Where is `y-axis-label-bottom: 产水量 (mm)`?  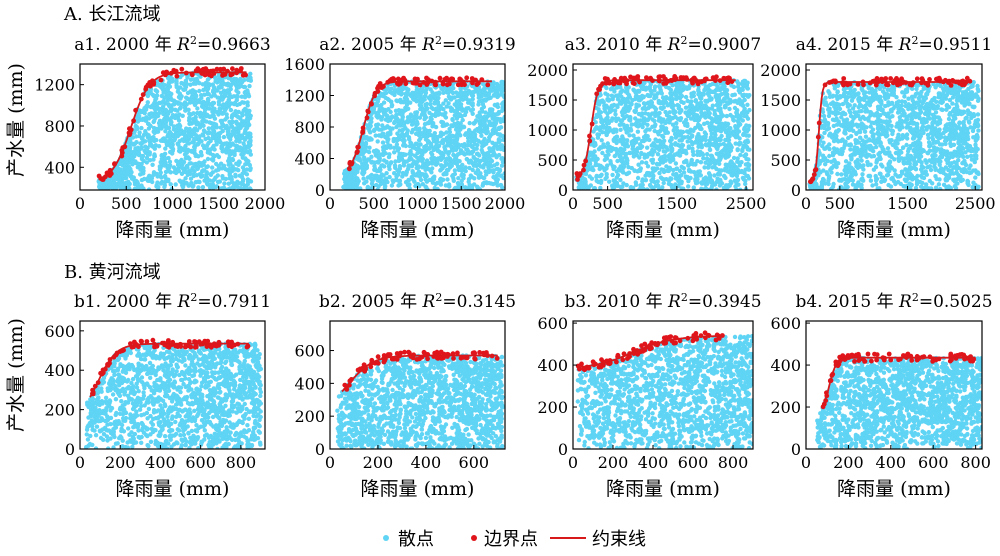 y-axis-label-bottom: 产水量 (mm) is located at coordinates (16, 375).